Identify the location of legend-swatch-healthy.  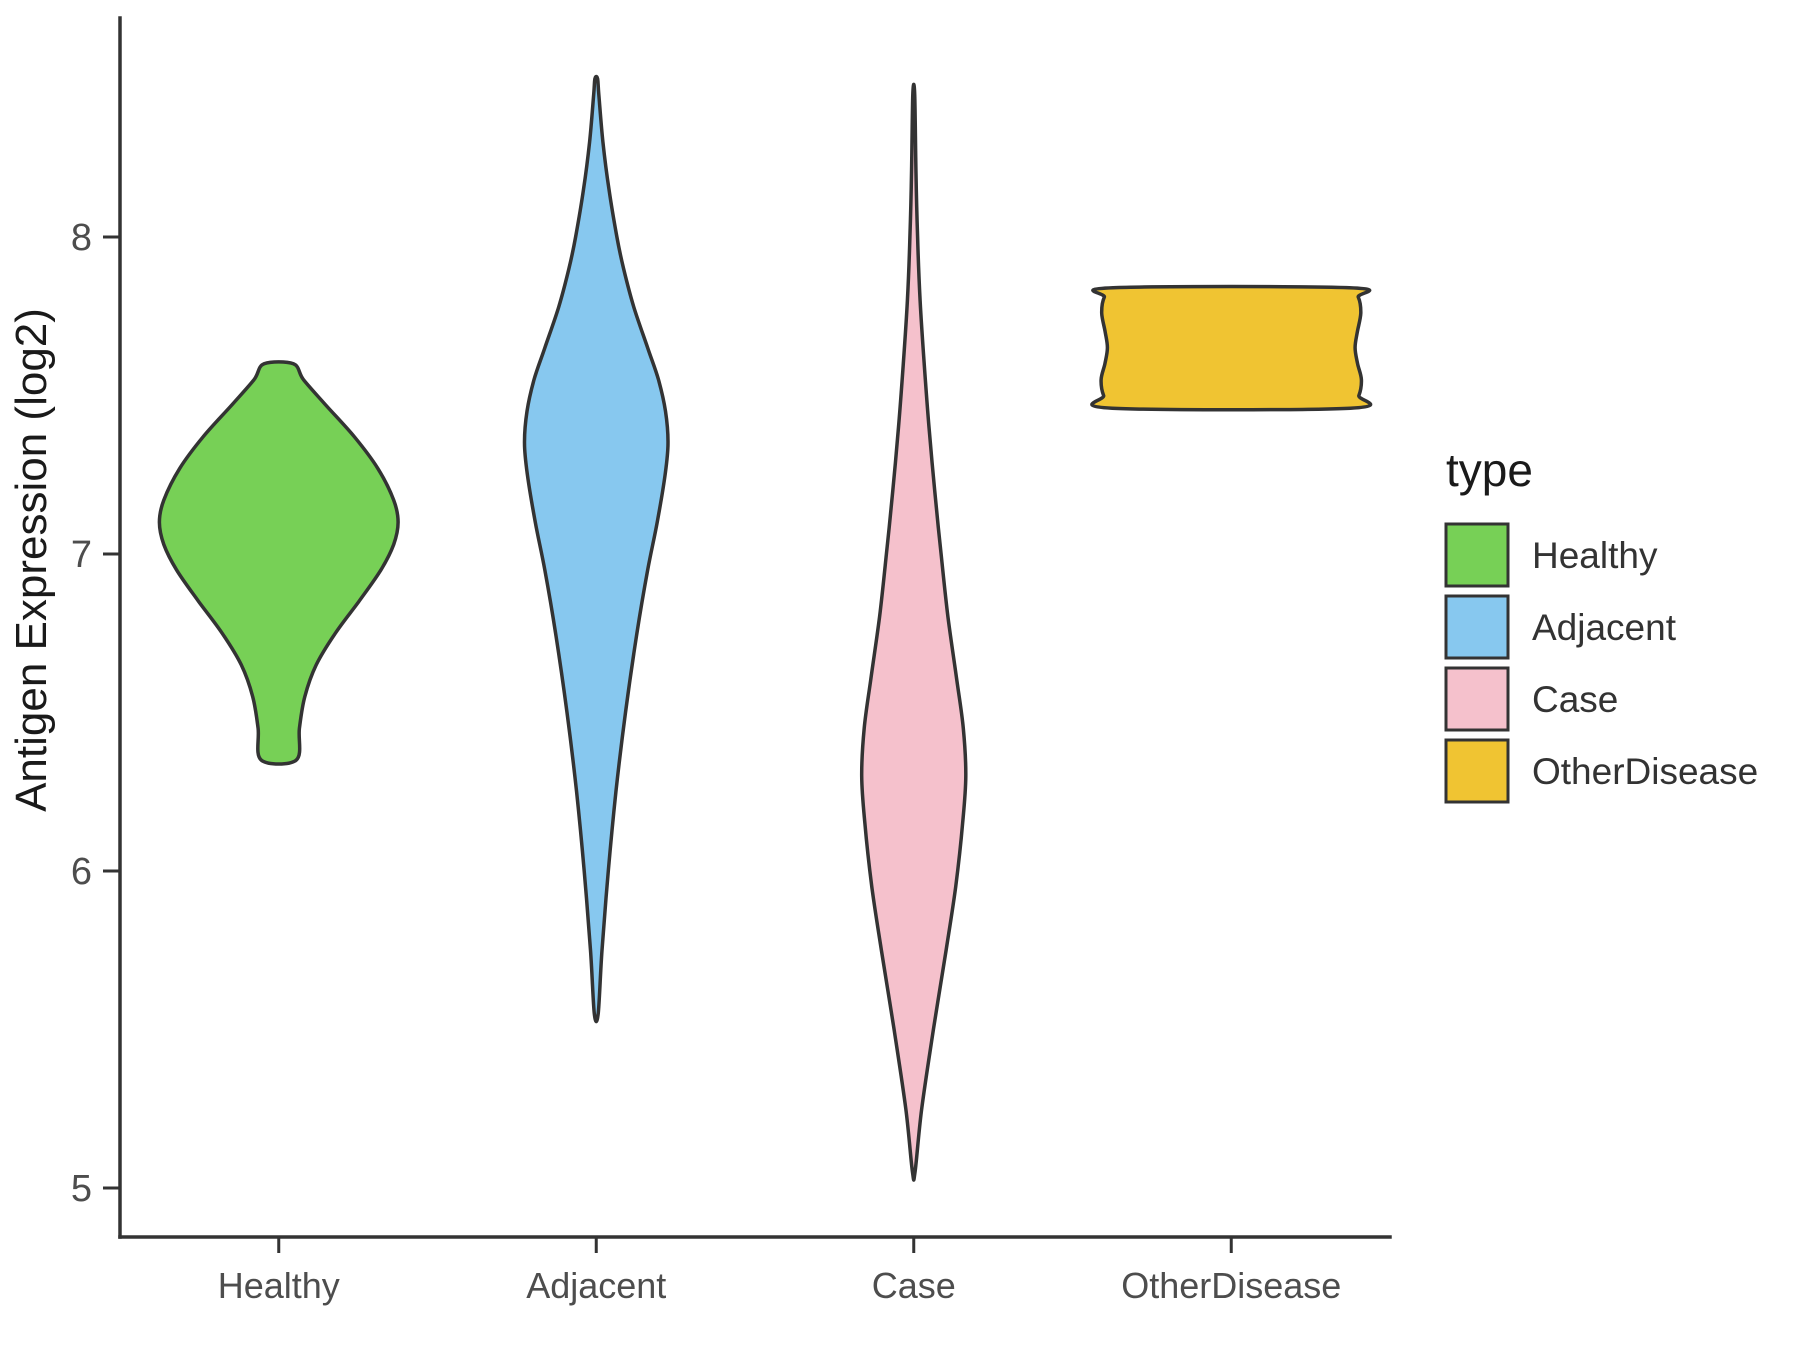
(1477, 555).